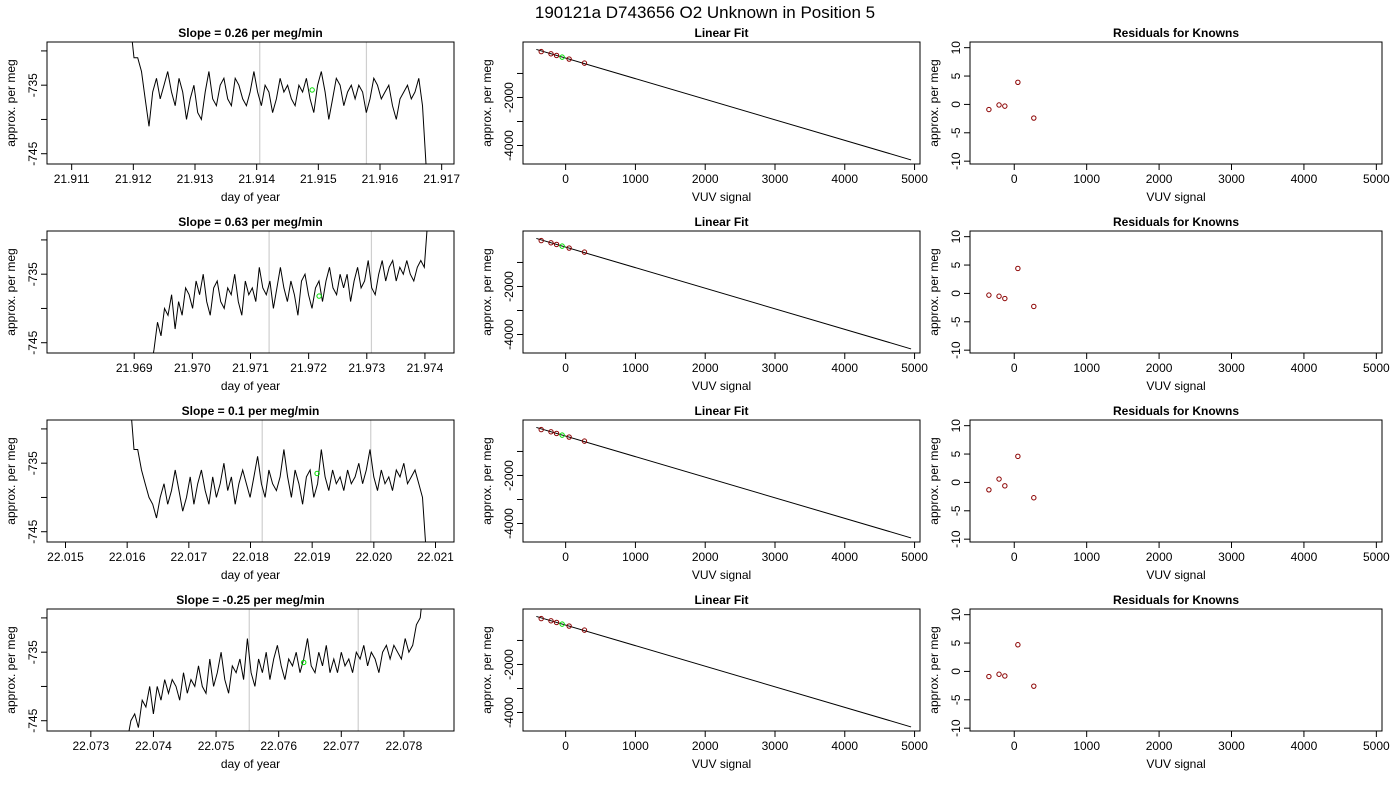 This screenshot has height=800, width=1400. What do you see at coordinates (404, 746) in the screenshot?
I see `trace-r4-xtick-label: 22.078` at bounding box center [404, 746].